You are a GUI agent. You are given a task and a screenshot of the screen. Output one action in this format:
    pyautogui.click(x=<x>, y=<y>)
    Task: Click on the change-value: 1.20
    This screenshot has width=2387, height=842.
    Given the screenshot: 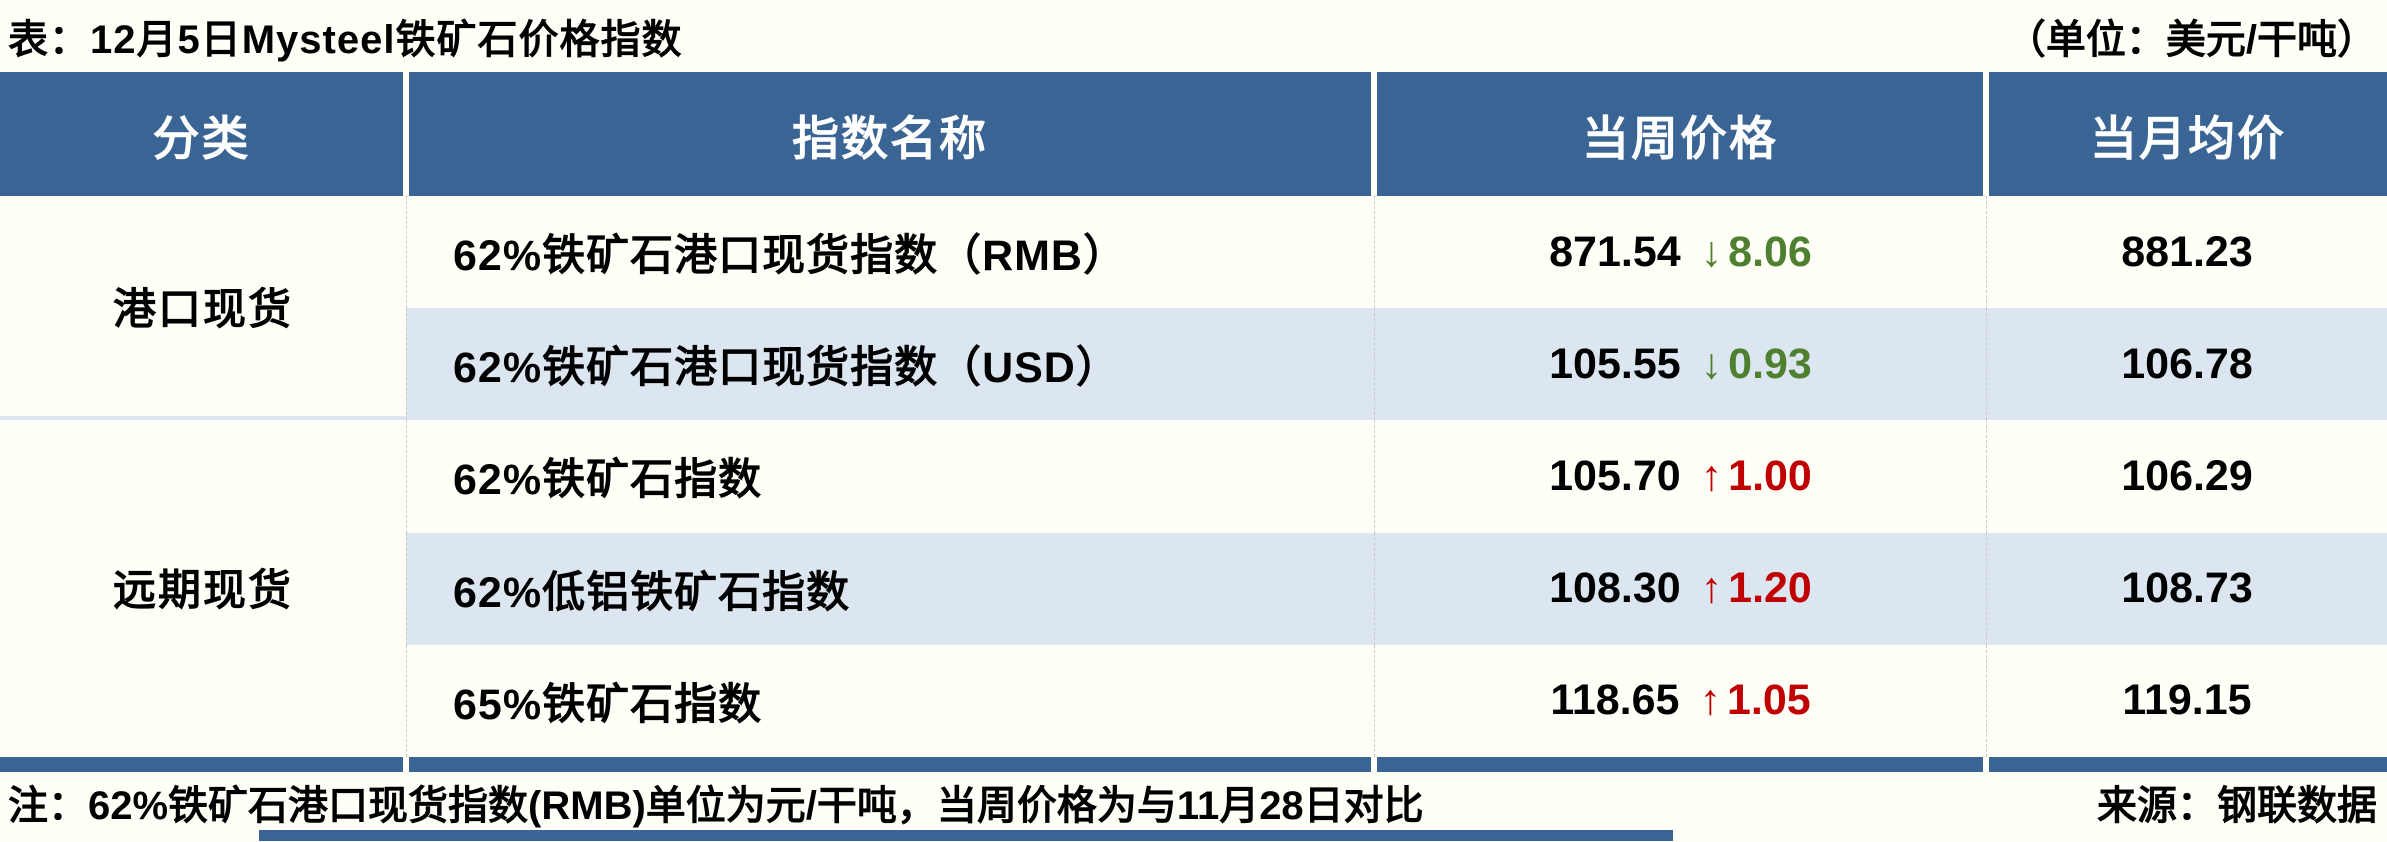 What is the action you would take?
    pyautogui.click(x=1770, y=588)
    